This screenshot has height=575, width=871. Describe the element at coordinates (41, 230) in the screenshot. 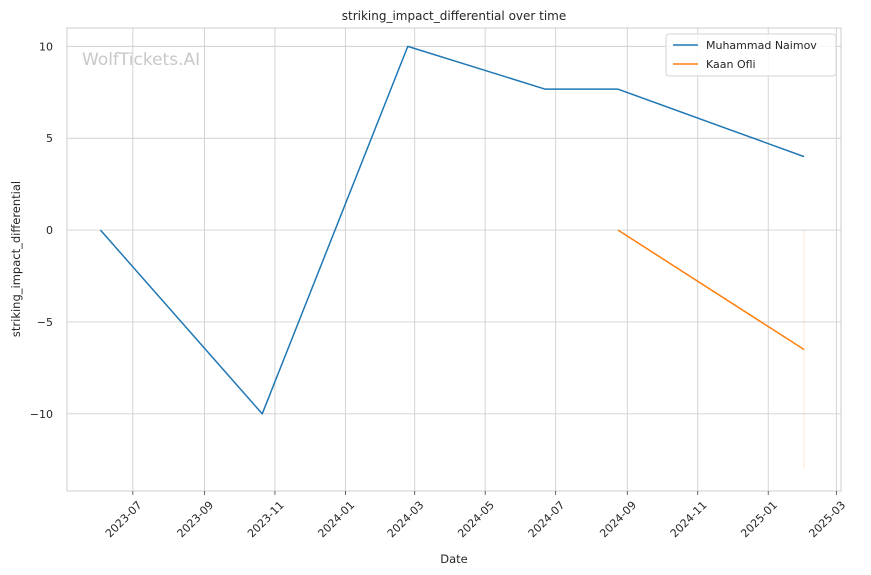

I see `y-tick-labels: 10 5 0 −5 −10` at that location.